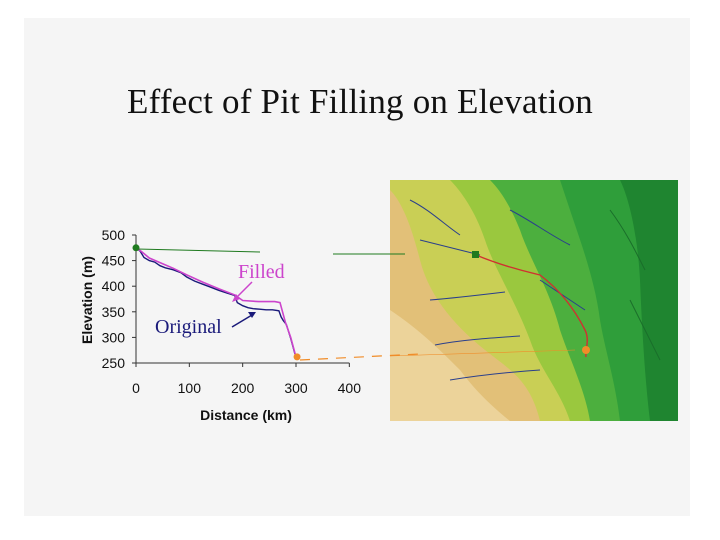  What do you see at coordinates (136, 388) in the screenshot?
I see `x-tick-label: 0` at bounding box center [136, 388].